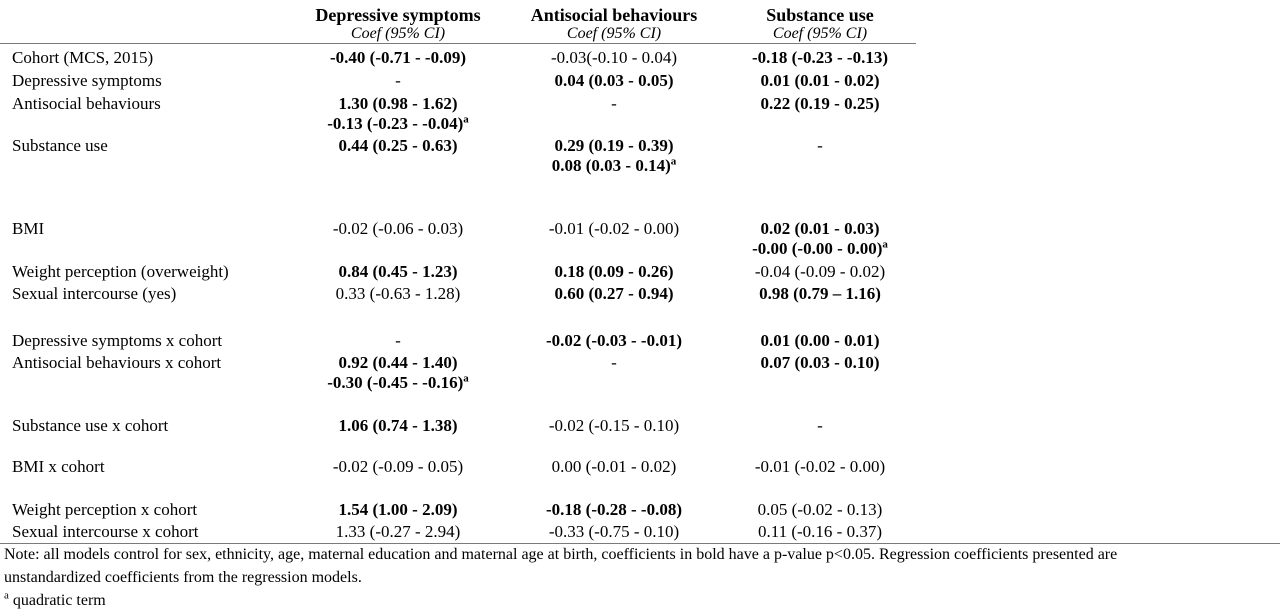 The height and width of the screenshot is (614, 1280). I want to click on row-label: BMI x cohort, so click(58, 466).